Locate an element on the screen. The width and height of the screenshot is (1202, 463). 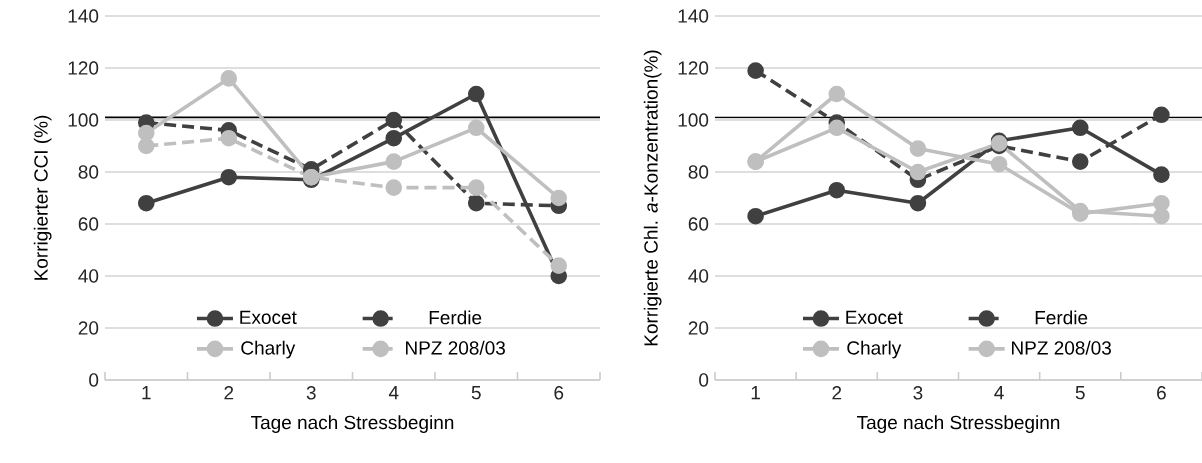
y-axis-title: Korrigierter CCI (%) is located at coordinates (42, 197).